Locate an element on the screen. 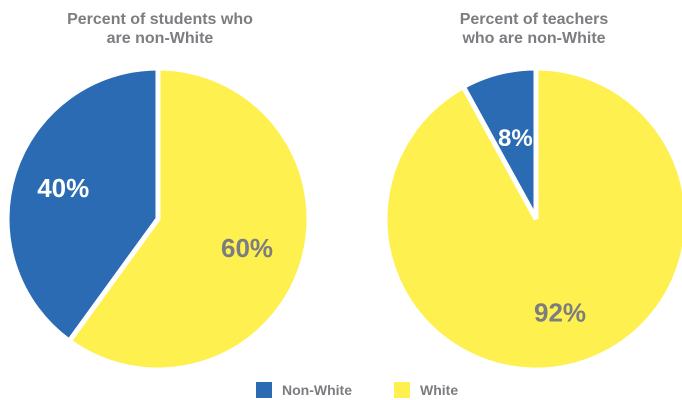  pie-label-students-white: 60% is located at coordinates (247, 248).